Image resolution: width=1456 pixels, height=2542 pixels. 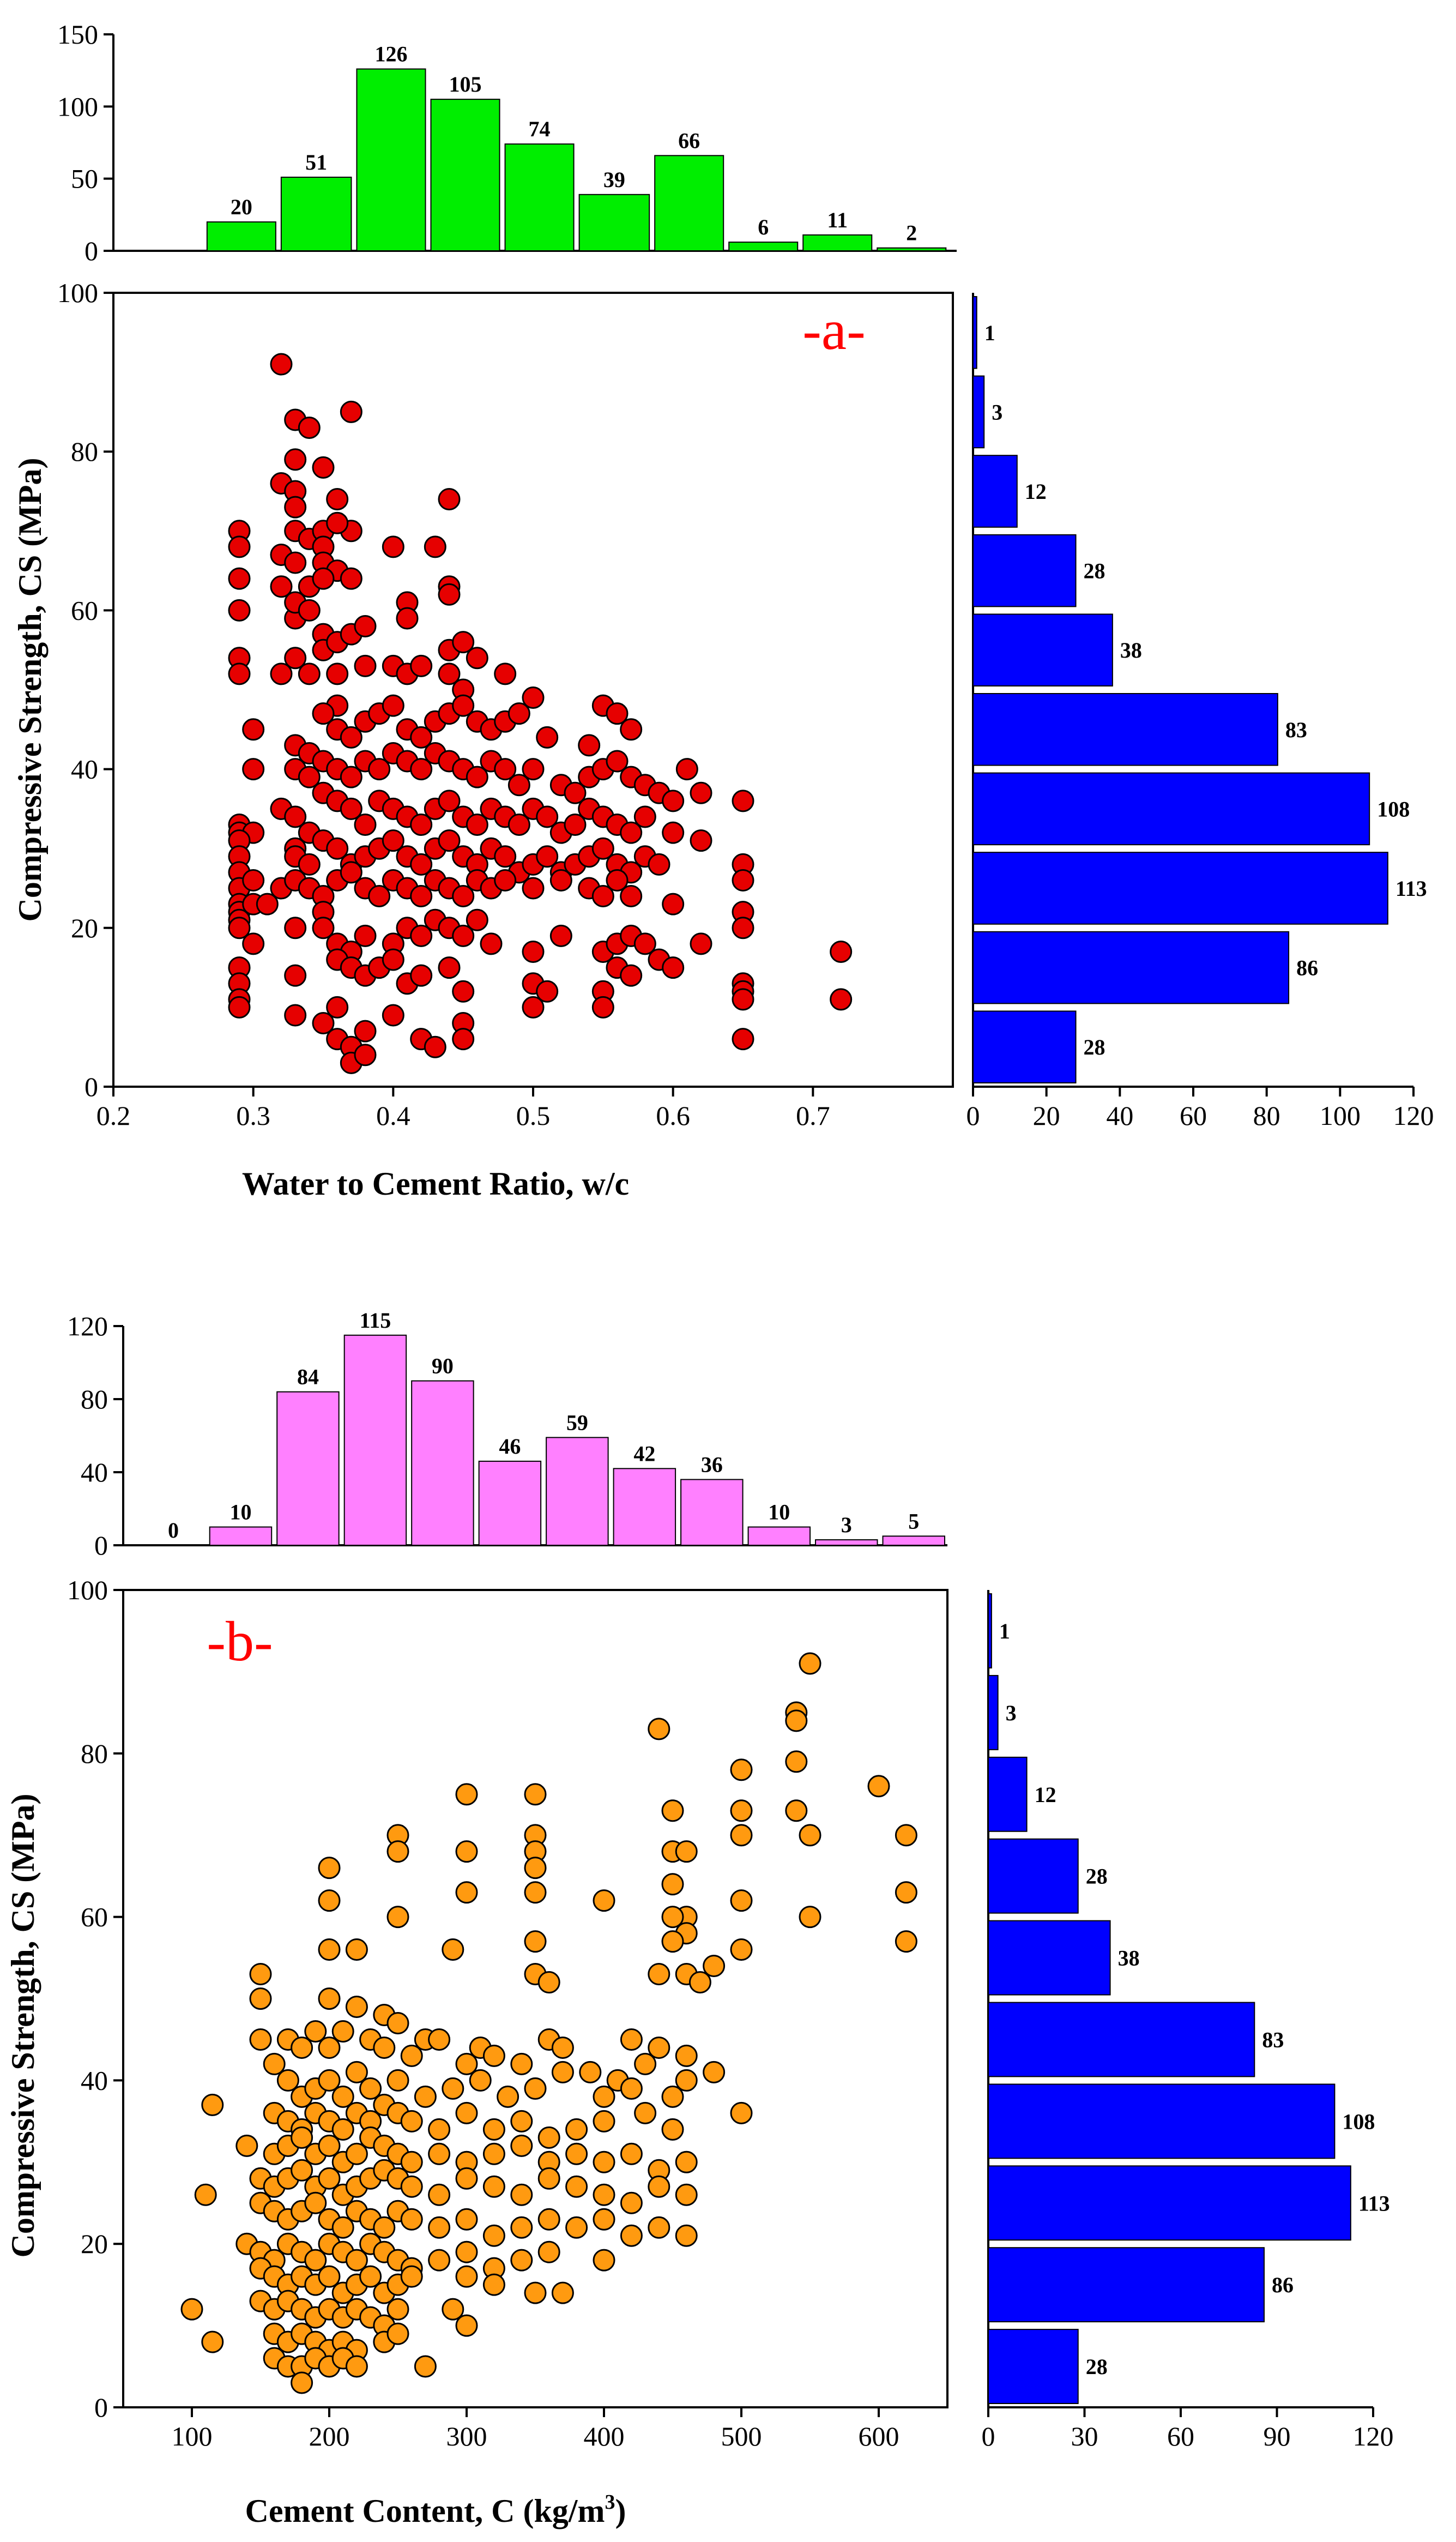 What do you see at coordinates (84, 179) in the screenshot?
I see `top-hist-tick-label-a: 50` at bounding box center [84, 179].